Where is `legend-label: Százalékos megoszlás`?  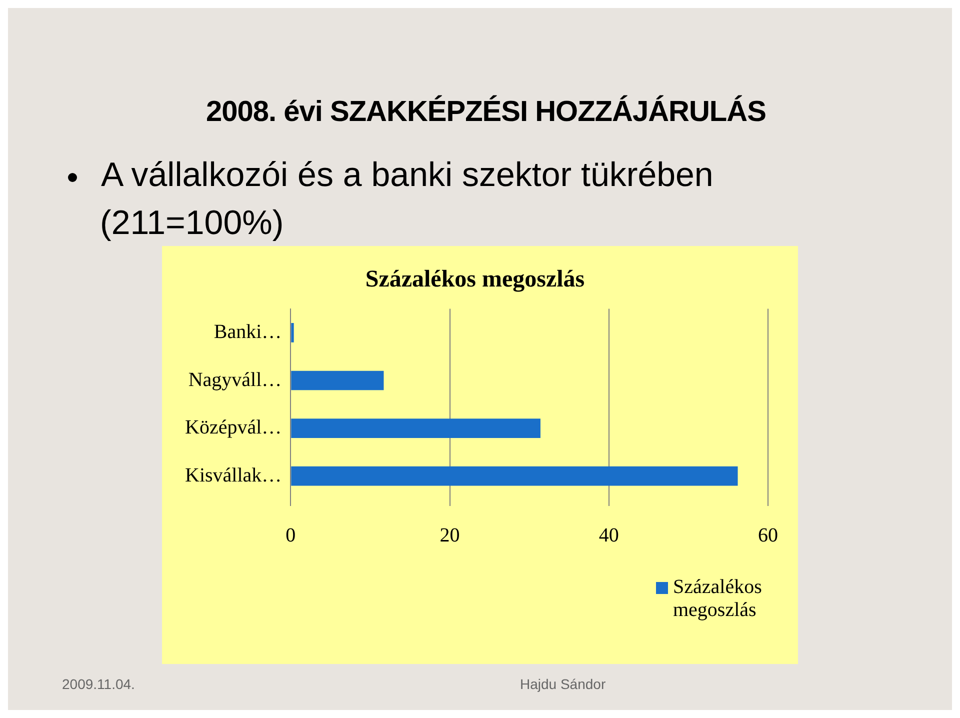
legend-label: Százalékos megoszlás is located at coordinates (718, 599).